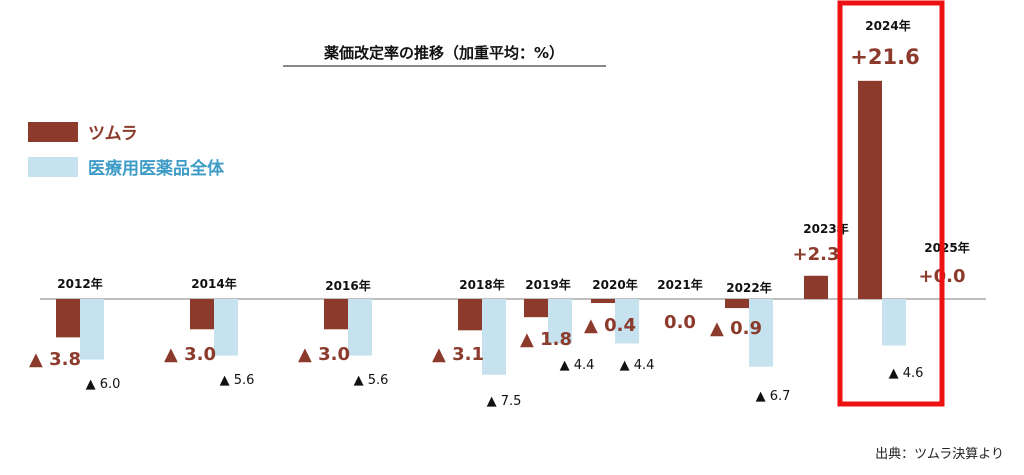 Image resolution: width=1024 pixels, height=475 pixels. Describe the element at coordinates (946, 247) in the screenshot. I see `year-label: 2025年` at that location.